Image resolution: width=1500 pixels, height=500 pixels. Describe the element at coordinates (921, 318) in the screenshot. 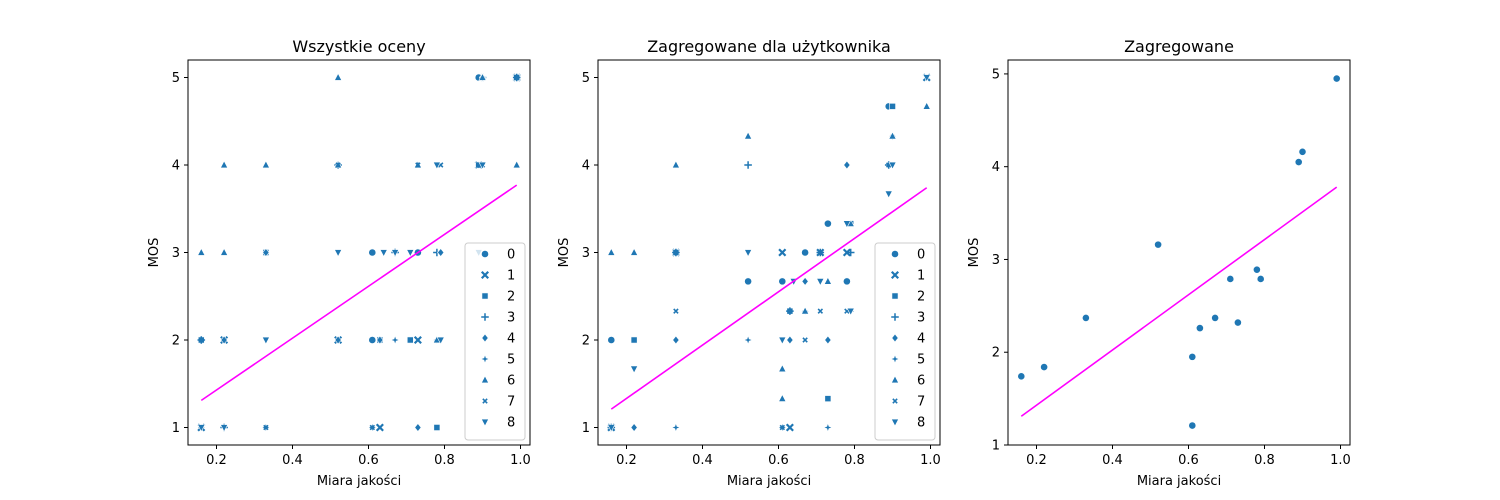

I see `legend-label: 3` at that location.